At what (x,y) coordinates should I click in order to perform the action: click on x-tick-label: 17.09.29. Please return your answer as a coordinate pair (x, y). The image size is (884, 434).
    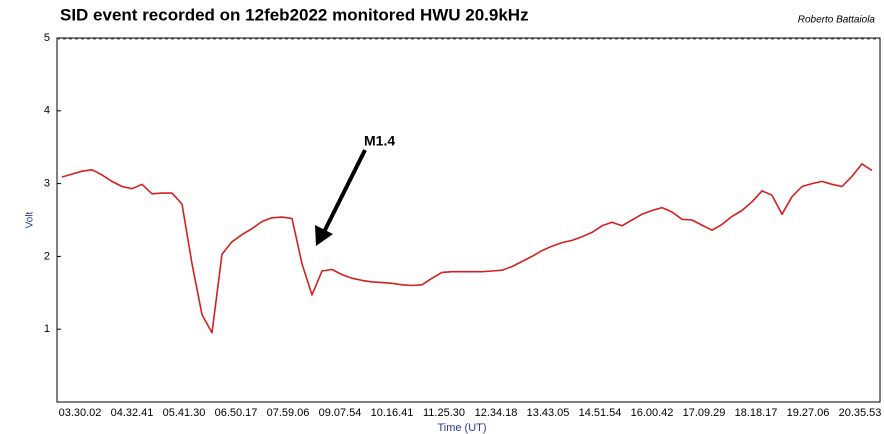
    Looking at the image, I should click on (704, 413).